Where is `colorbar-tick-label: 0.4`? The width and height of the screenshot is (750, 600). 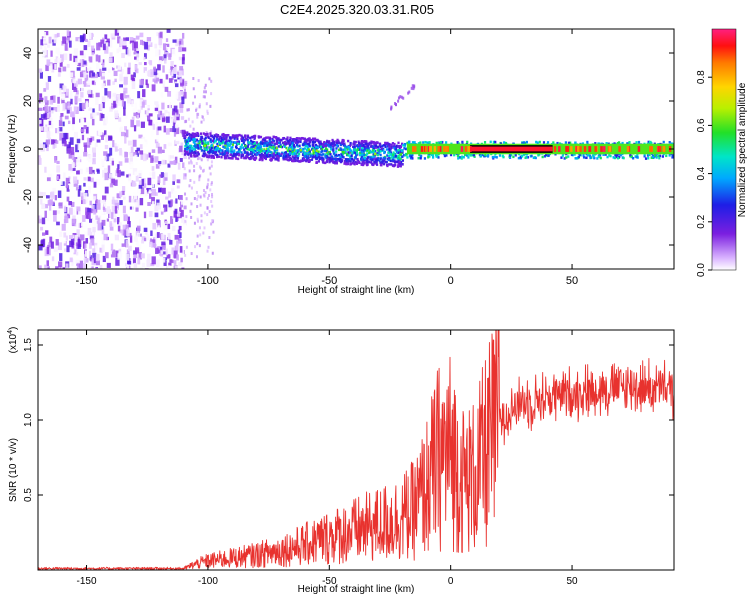
colorbar-tick-label: 0.4 is located at coordinates (701, 173).